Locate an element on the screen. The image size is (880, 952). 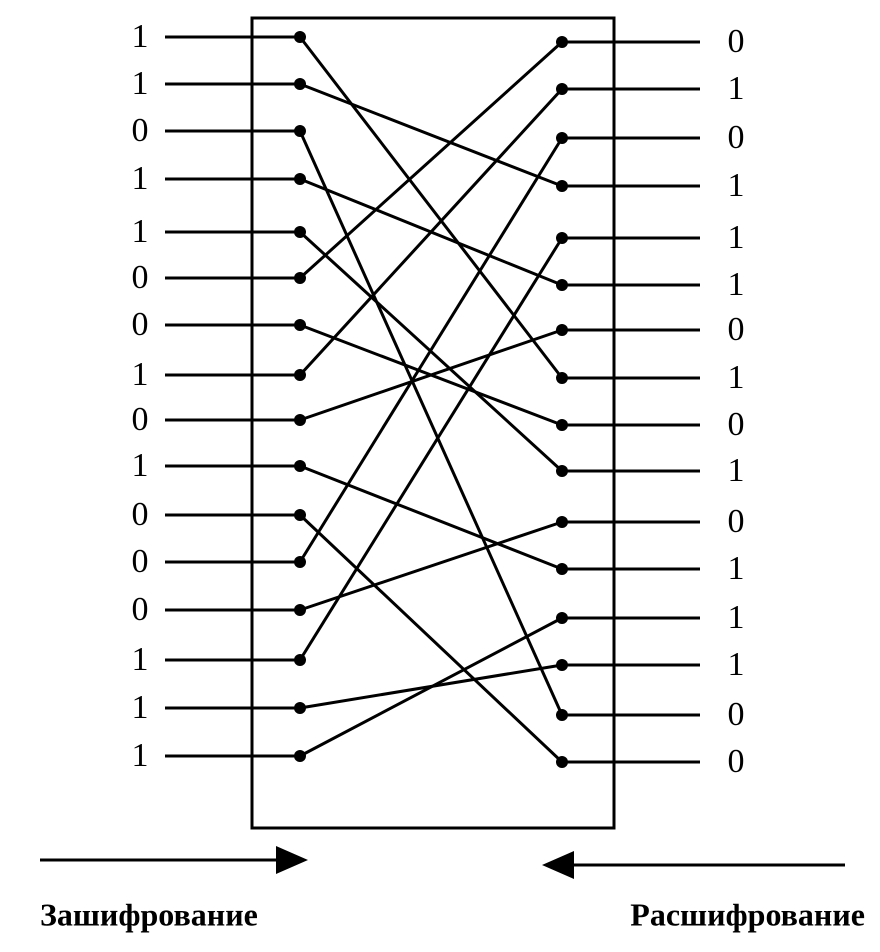
decrypt-arrowhead is located at coordinates (558, 865).